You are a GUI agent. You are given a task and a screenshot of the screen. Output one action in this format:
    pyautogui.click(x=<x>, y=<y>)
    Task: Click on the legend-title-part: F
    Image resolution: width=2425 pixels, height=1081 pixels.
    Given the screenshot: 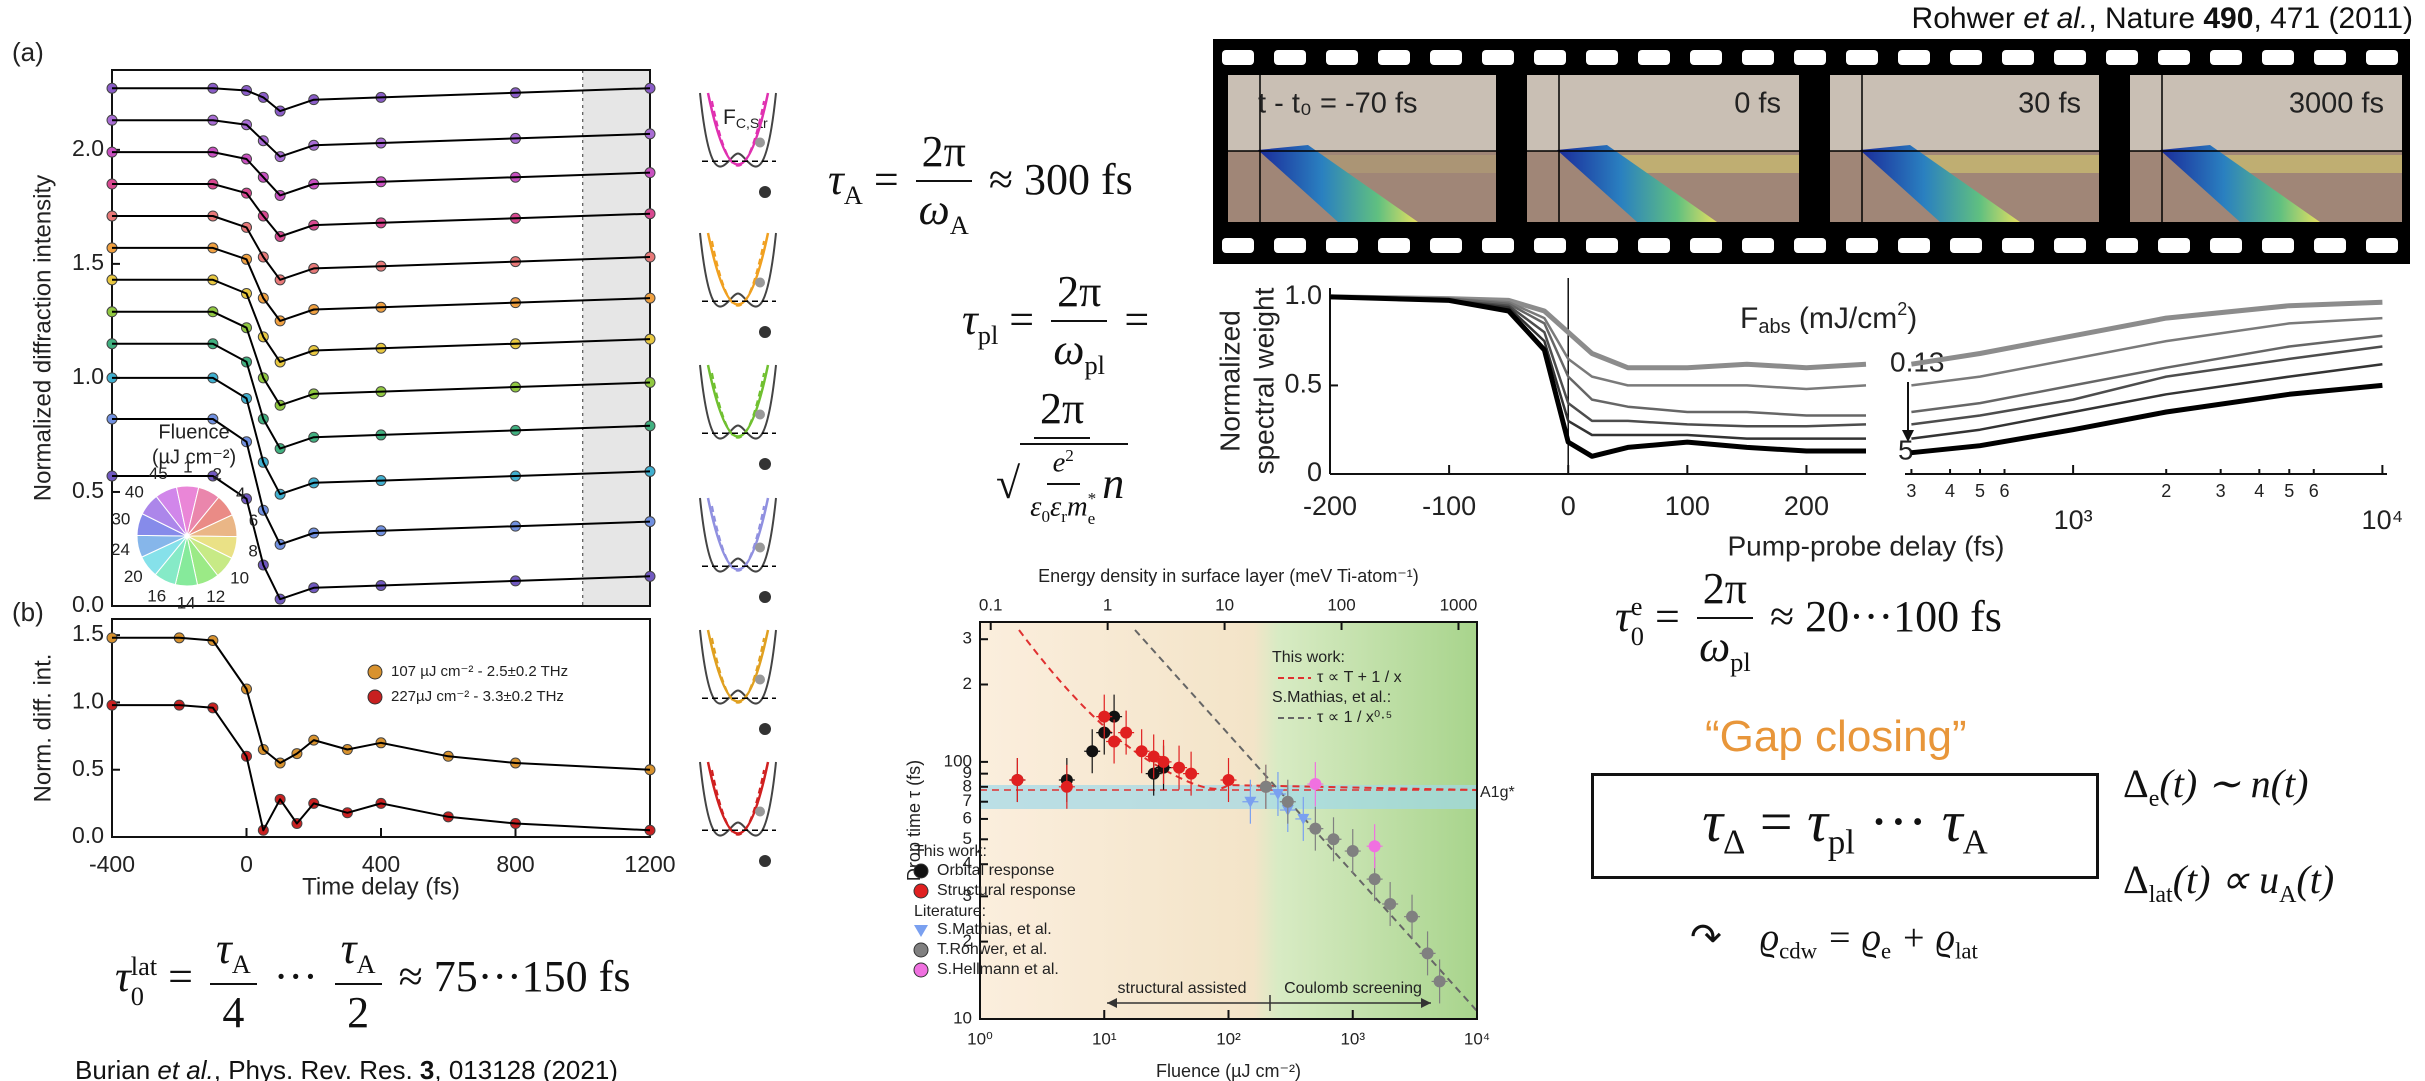 What is the action you would take?
    pyautogui.click(x=1749, y=318)
    